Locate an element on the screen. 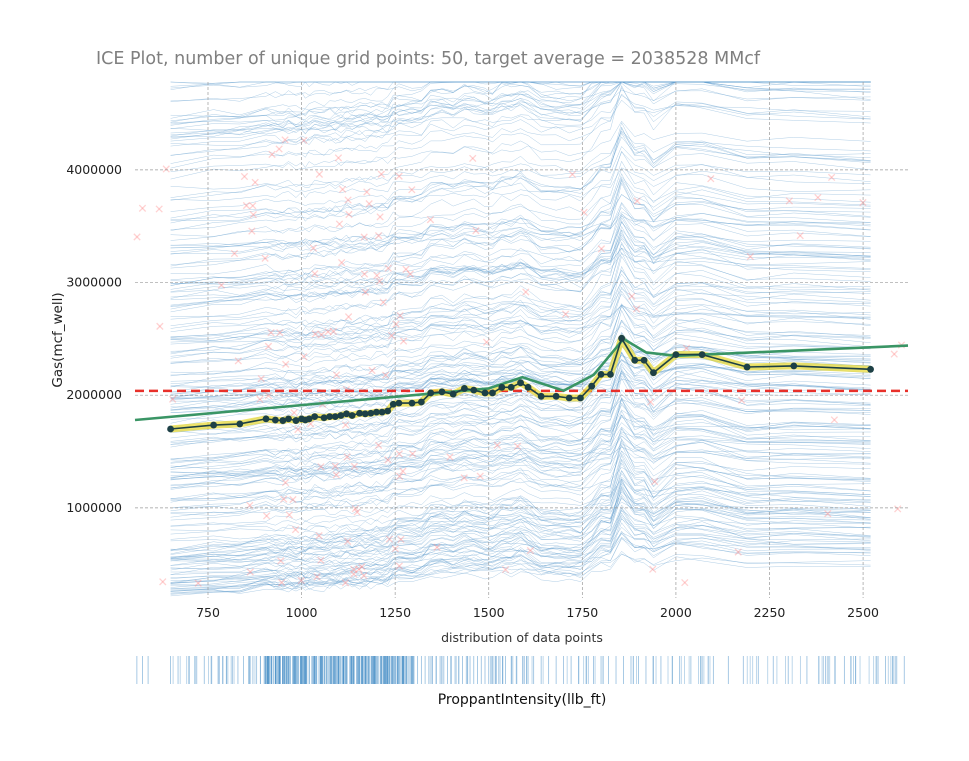 This screenshot has height=761, width=969. x-axis-label: ProppantIntensity(llb_ft) is located at coordinates (522, 700).